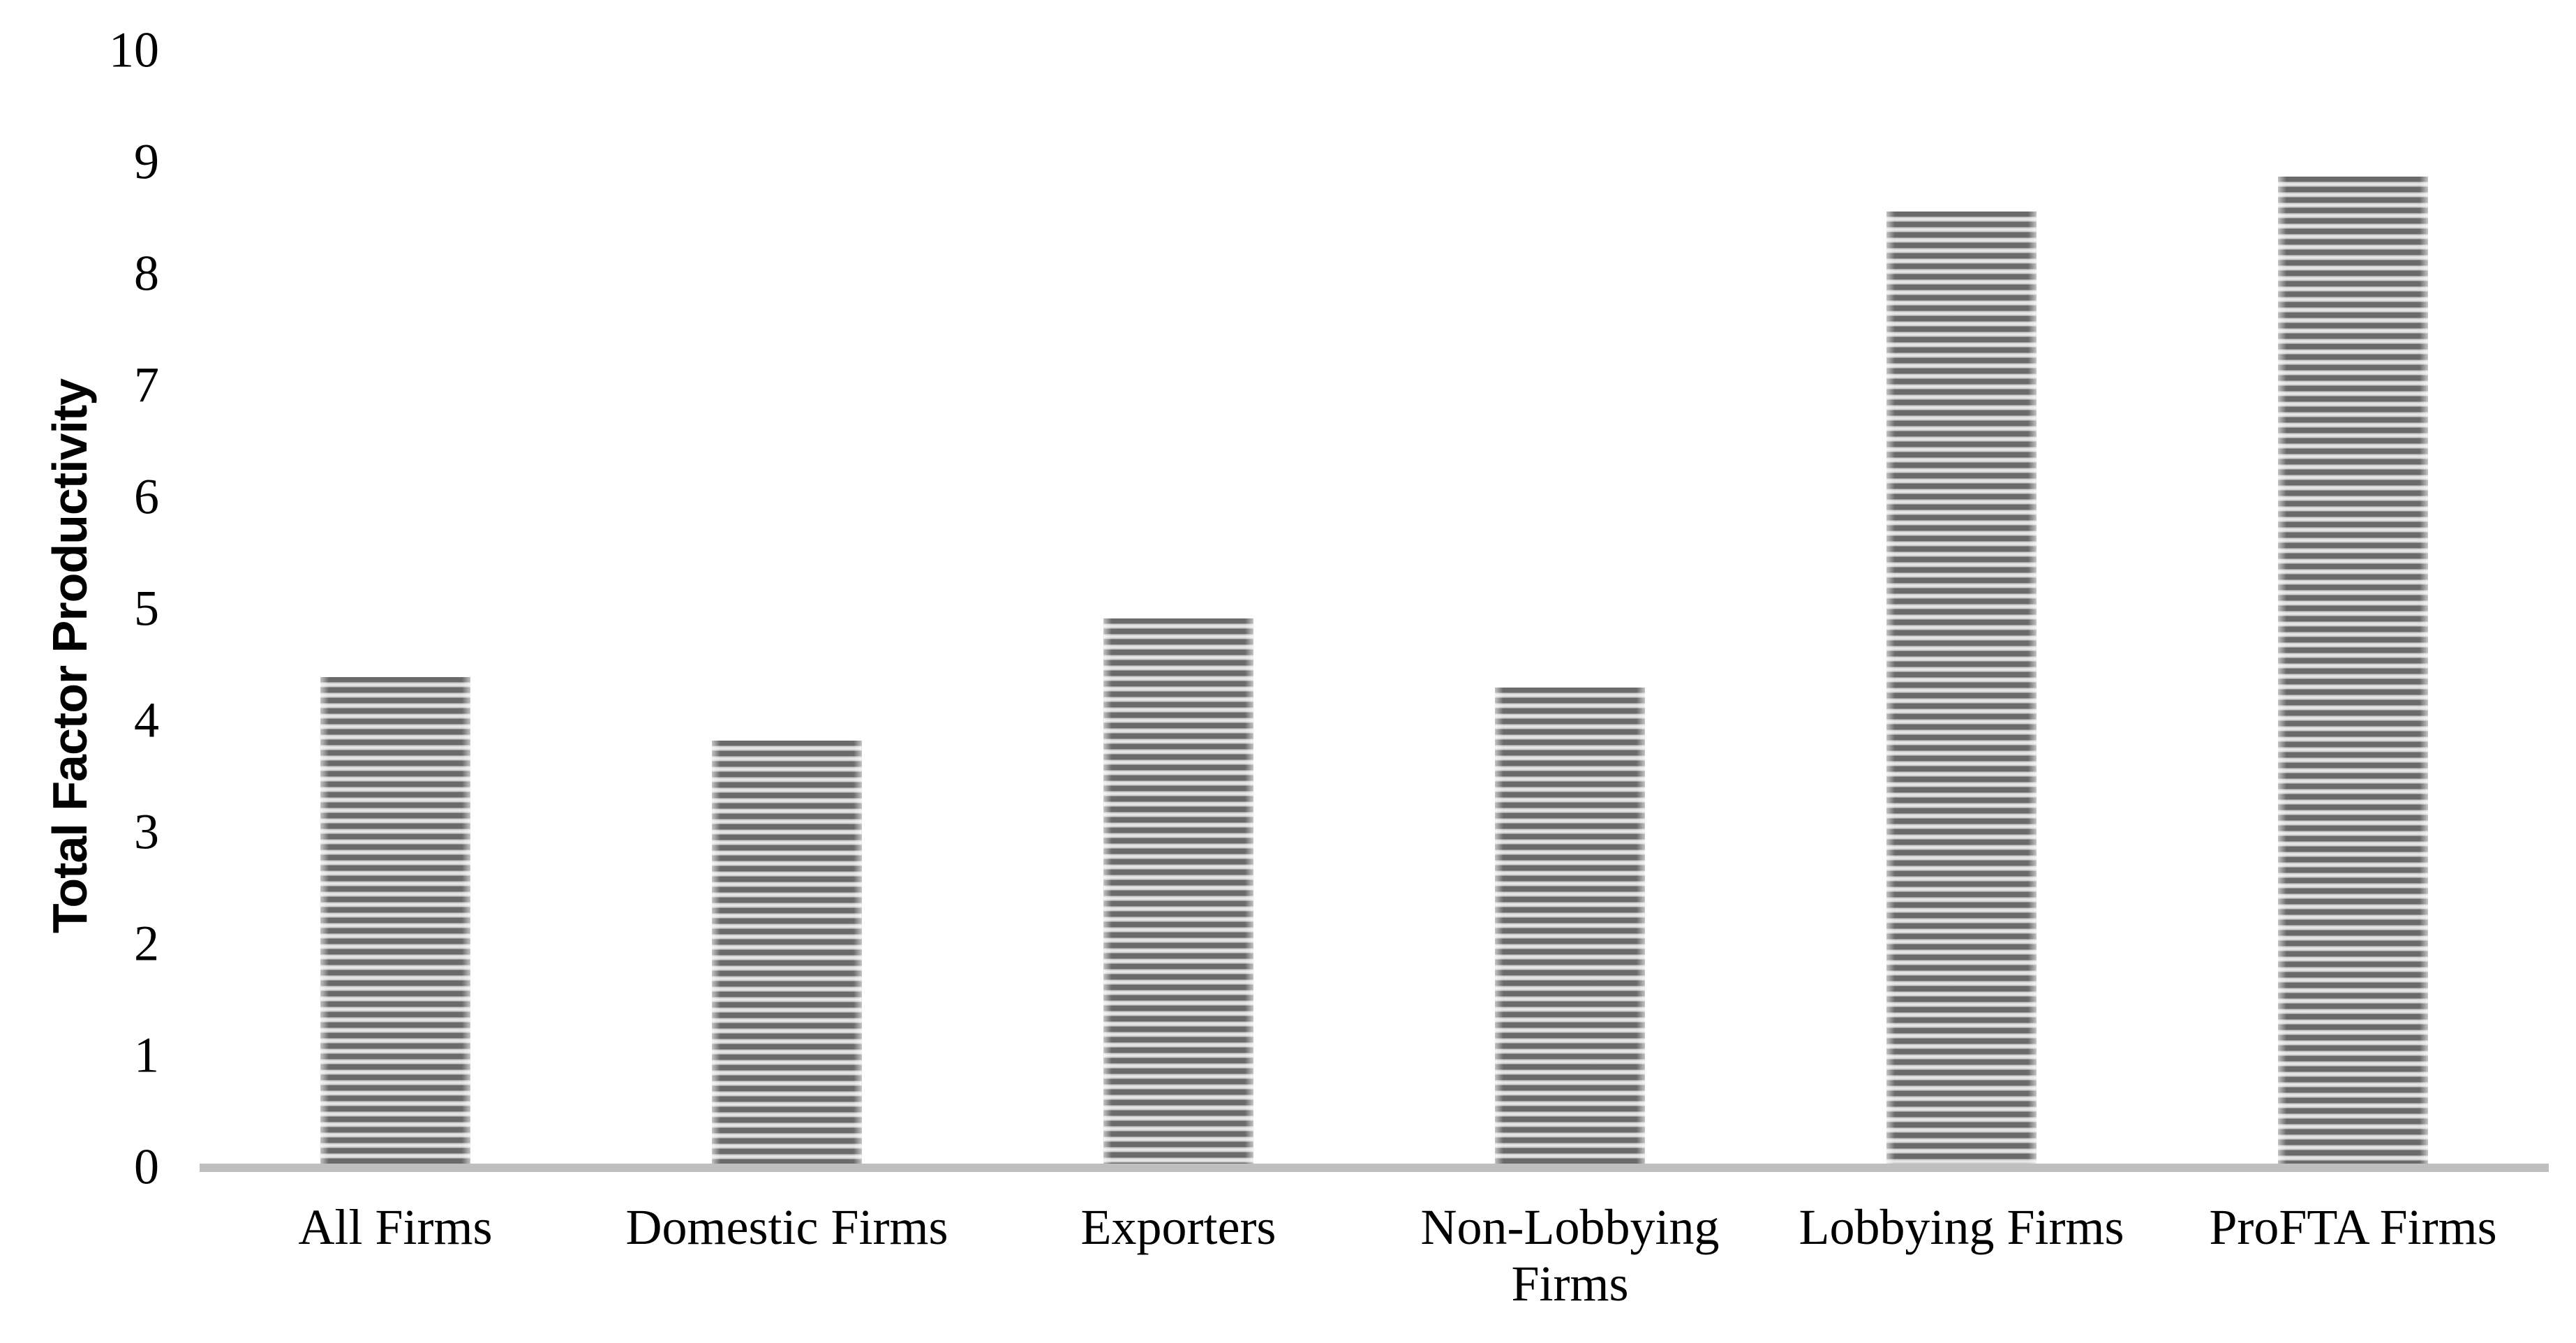 This screenshot has height=1343, width=2576. I want to click on y-tick-label: 9, so click(146, 161).